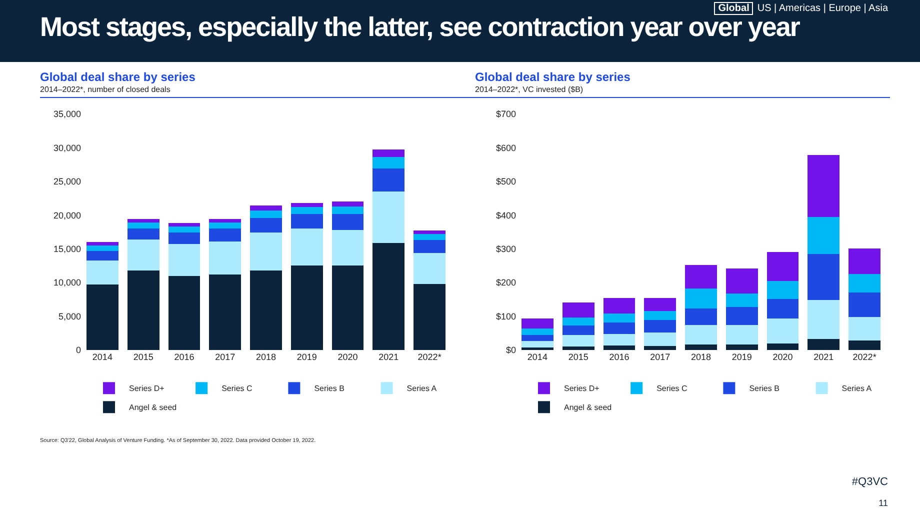  I want to click on y-tick-label: 20,000, so click(67, 215).